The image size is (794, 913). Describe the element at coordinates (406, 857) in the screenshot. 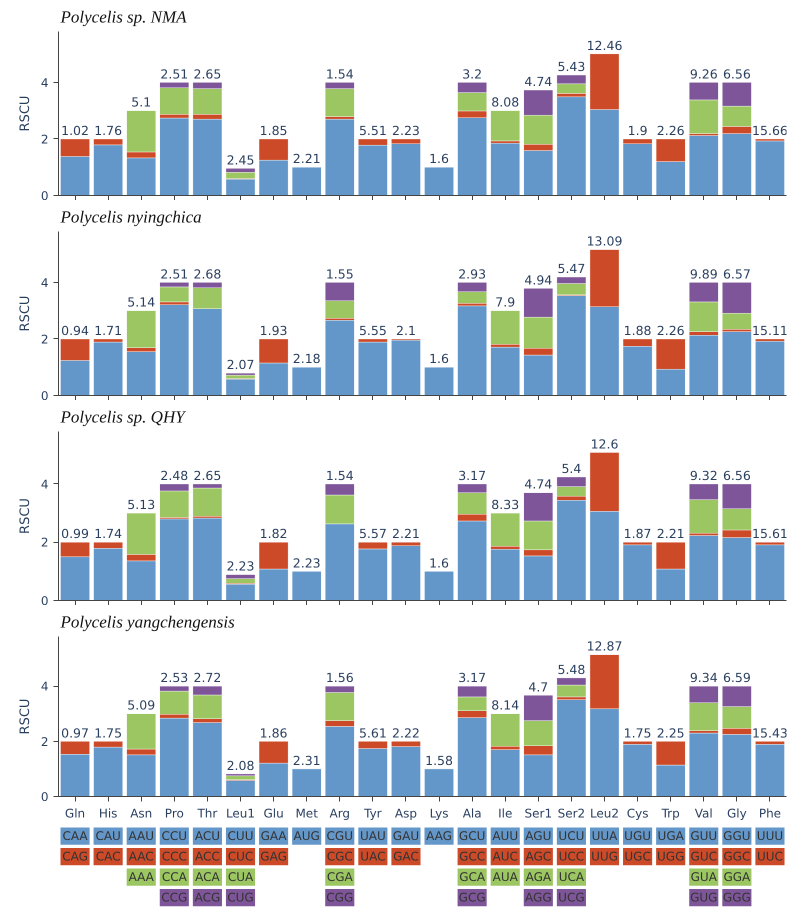

I see `text: GAC` at that location.